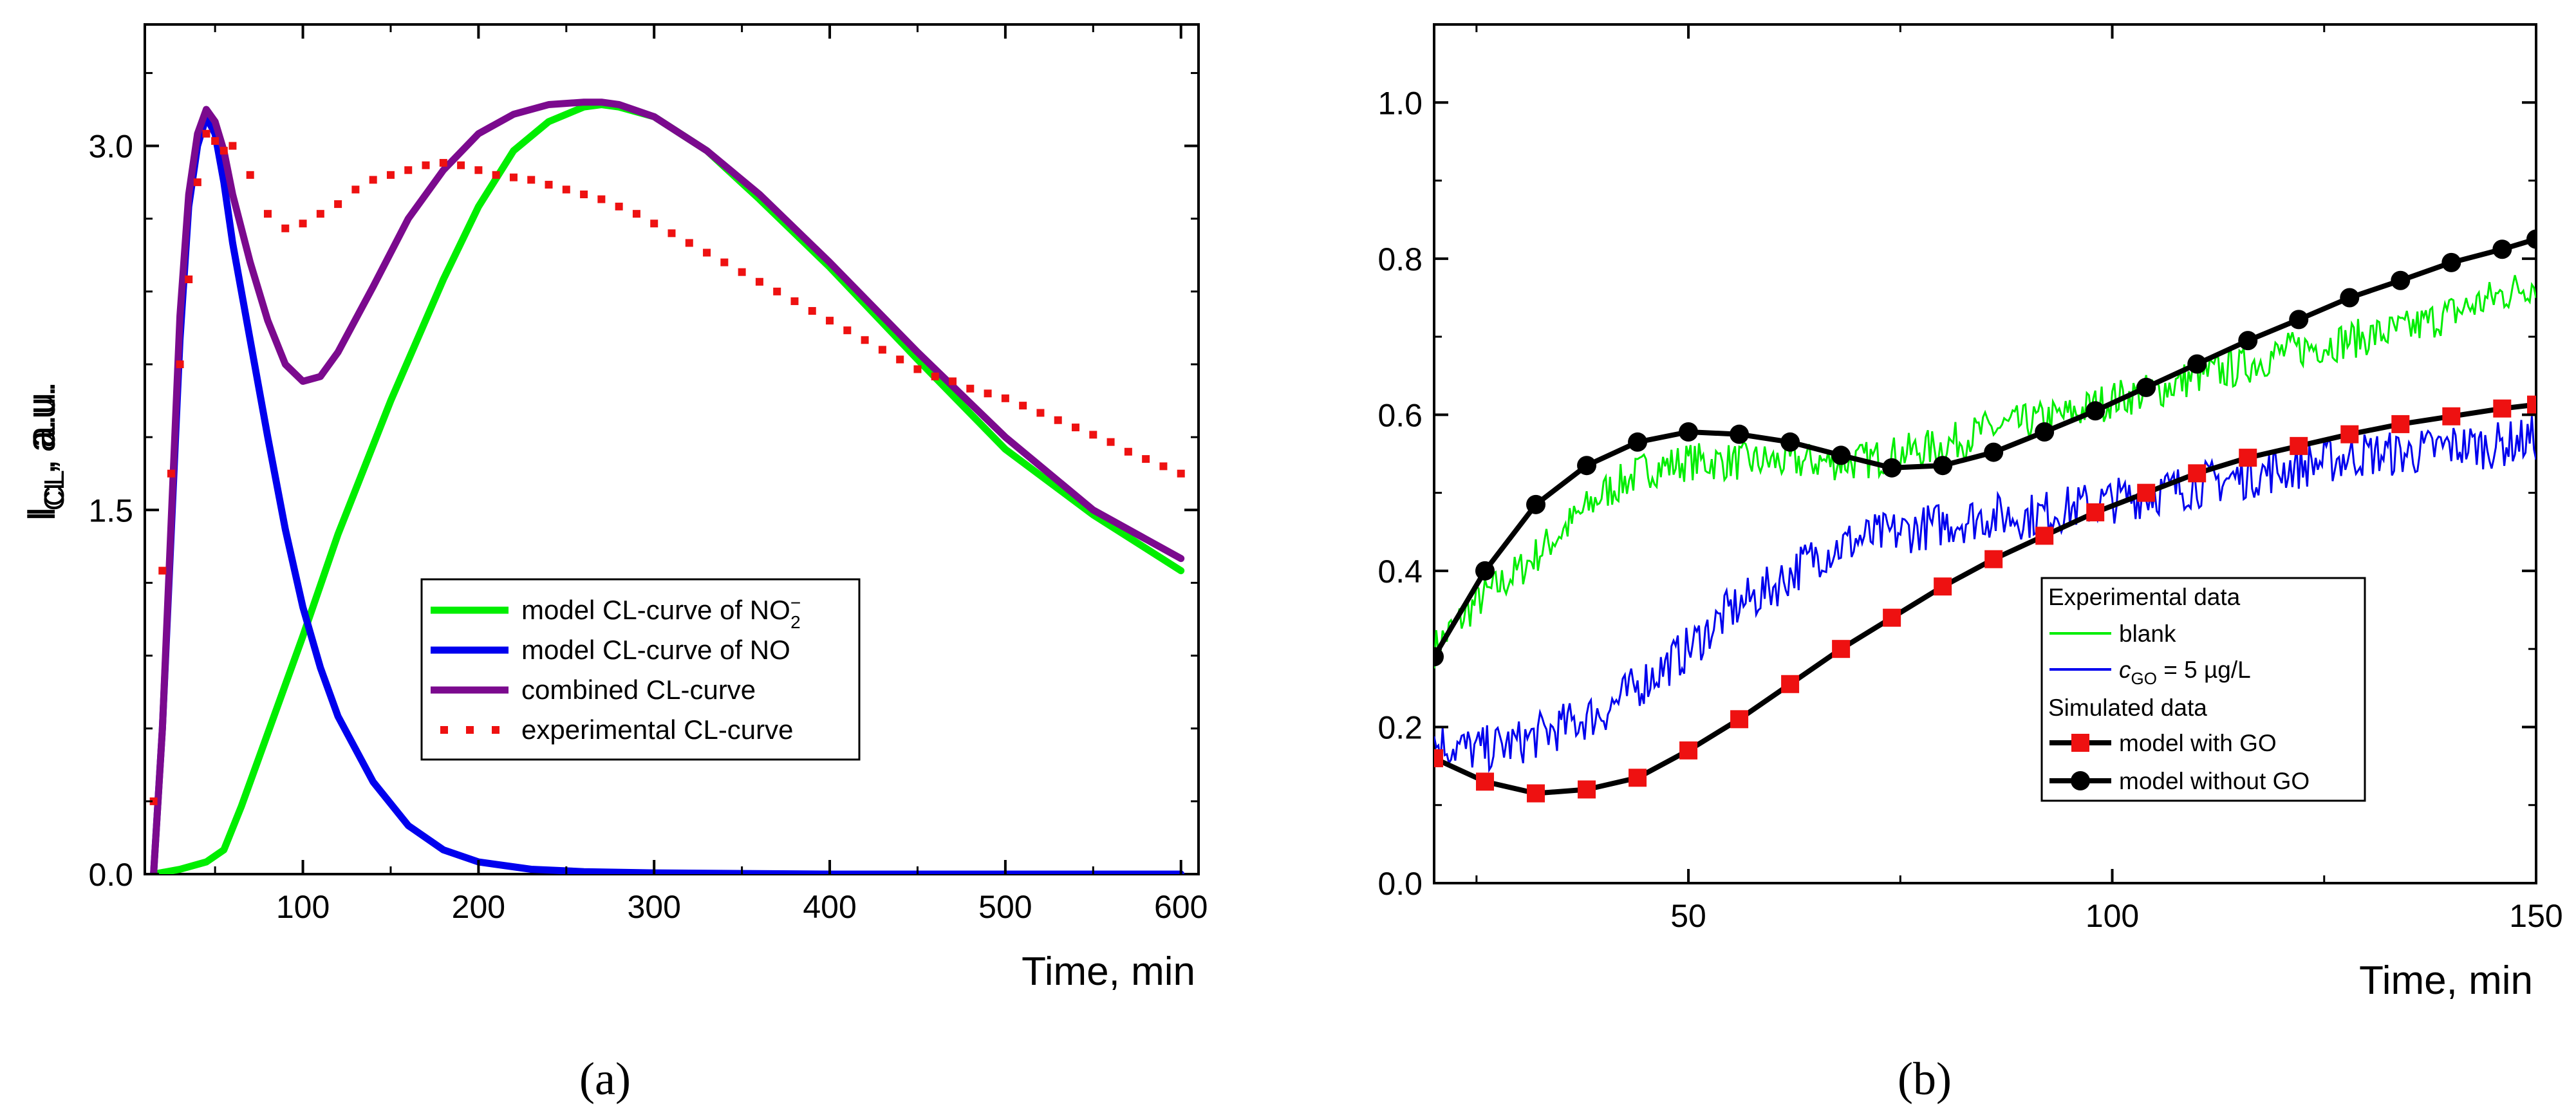  I want to click on y-tick-label: 0.8, so click(1400, 259).